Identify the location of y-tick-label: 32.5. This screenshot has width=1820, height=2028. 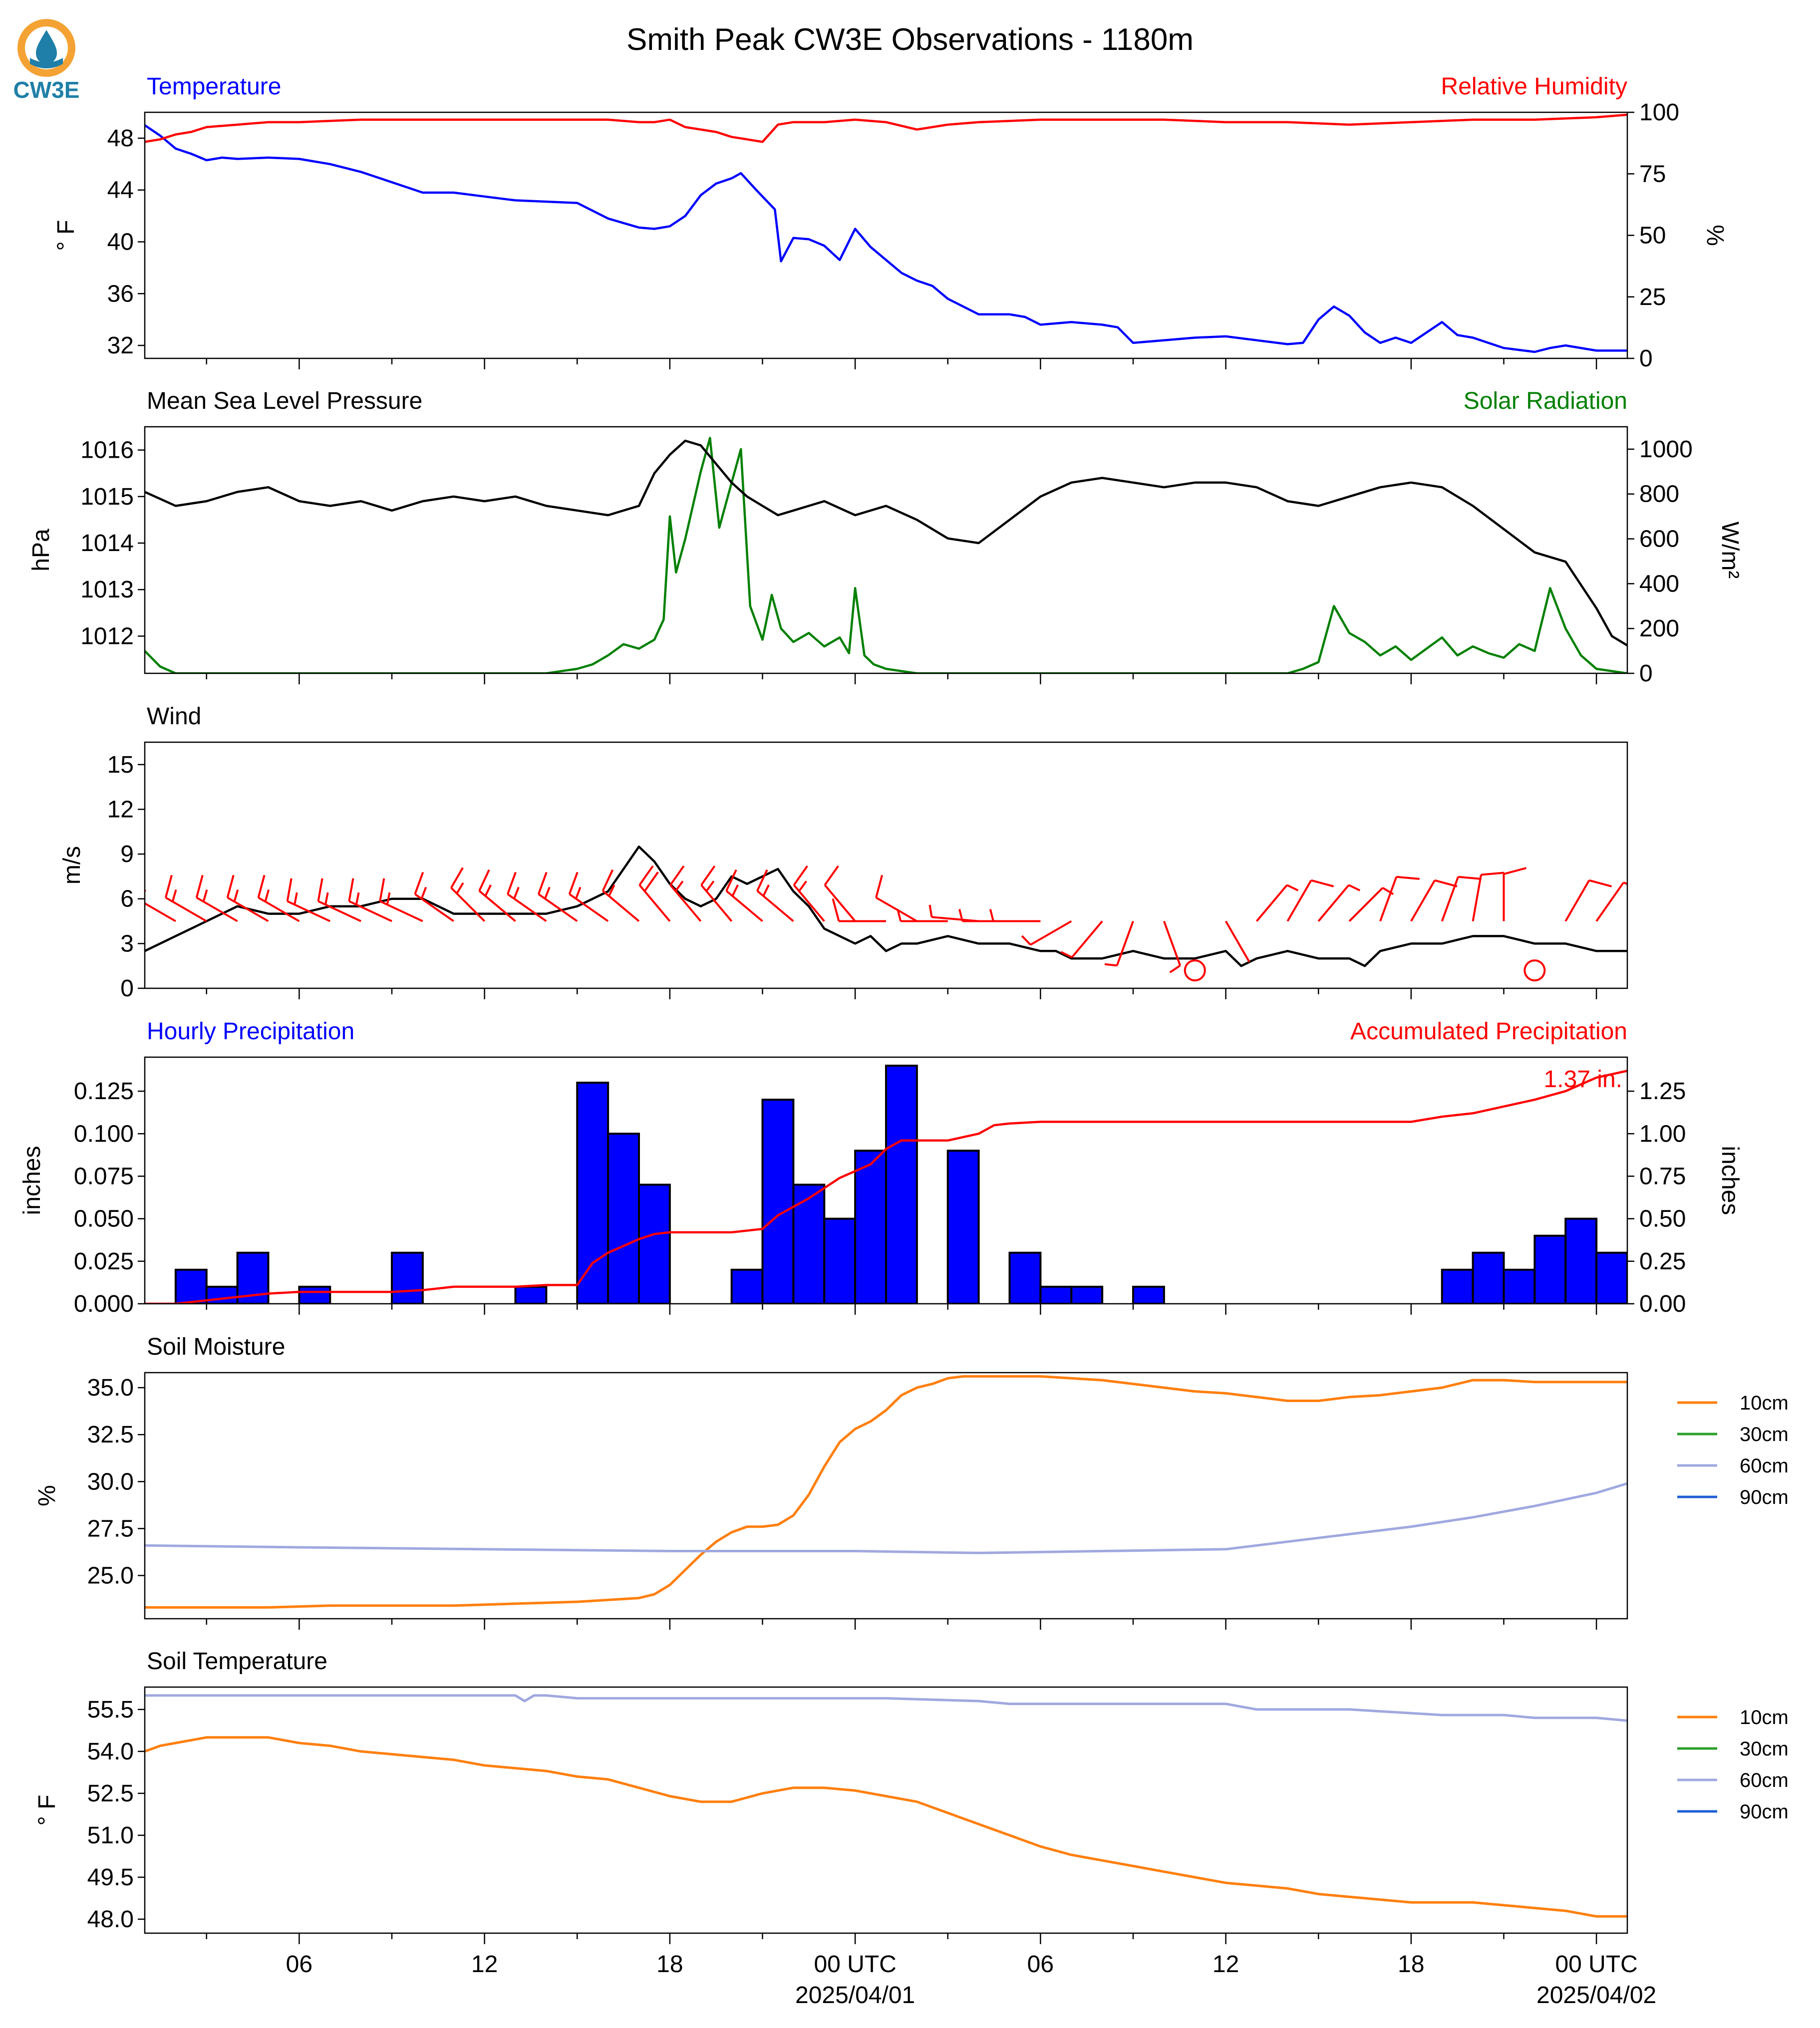
(110, 1435).